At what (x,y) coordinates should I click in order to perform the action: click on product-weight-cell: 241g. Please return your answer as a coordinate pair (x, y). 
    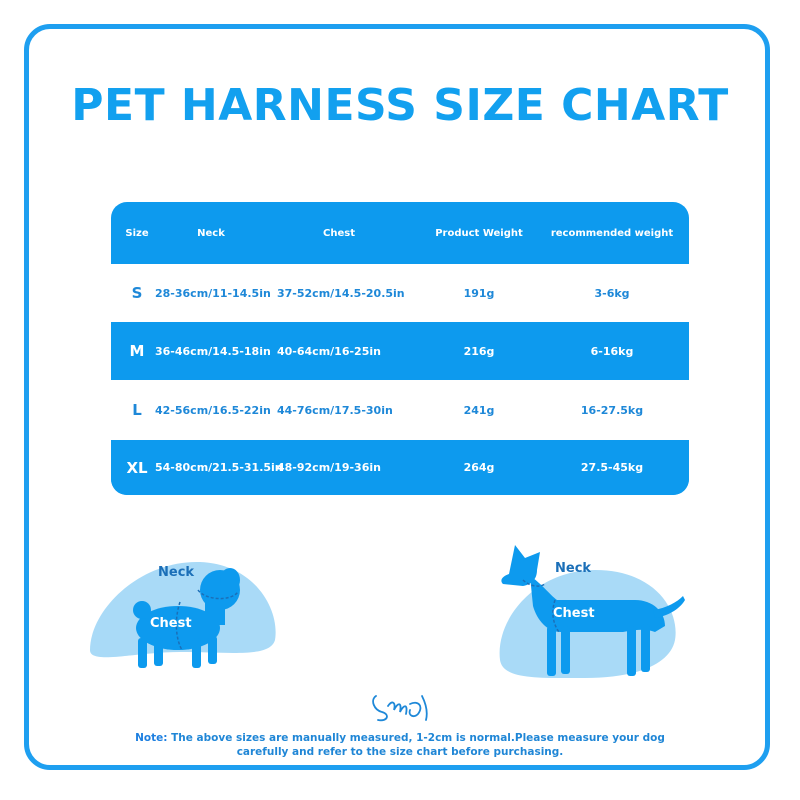
    Looking at the image, I should click on (479, 410).